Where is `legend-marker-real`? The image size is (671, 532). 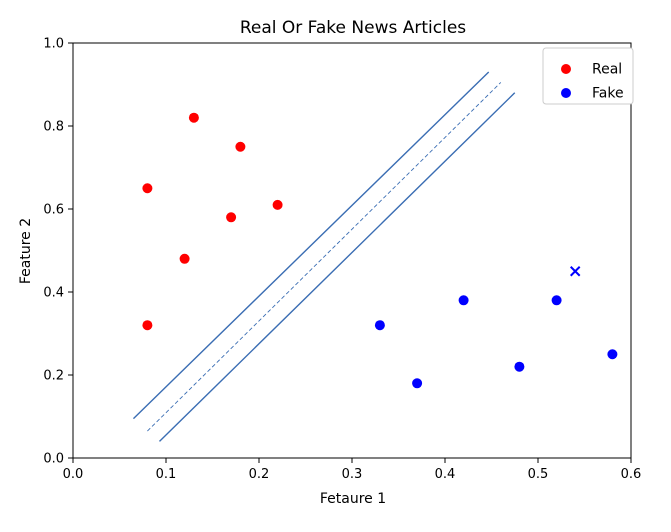 legend-marker-real is located at coordinates (566, 69).